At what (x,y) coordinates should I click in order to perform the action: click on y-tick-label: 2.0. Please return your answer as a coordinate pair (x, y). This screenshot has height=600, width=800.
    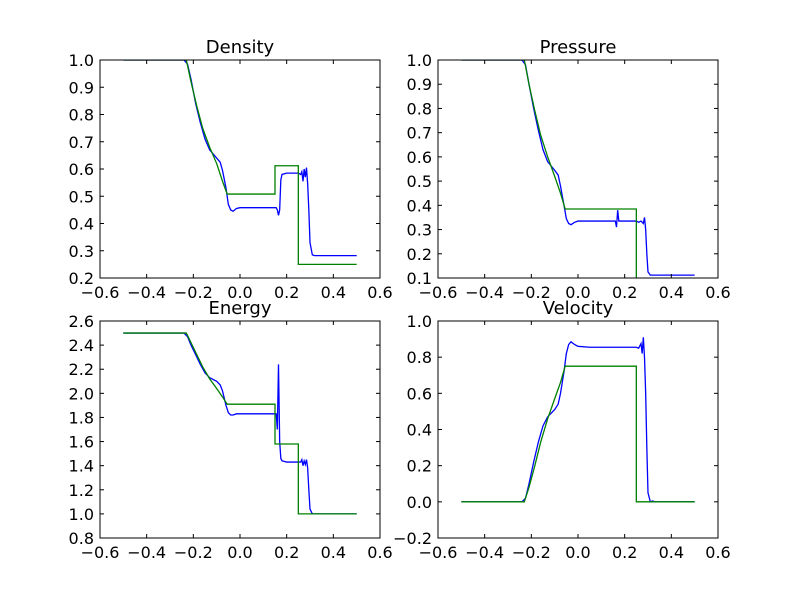
    Looking at the image, I should click on (81, 393).